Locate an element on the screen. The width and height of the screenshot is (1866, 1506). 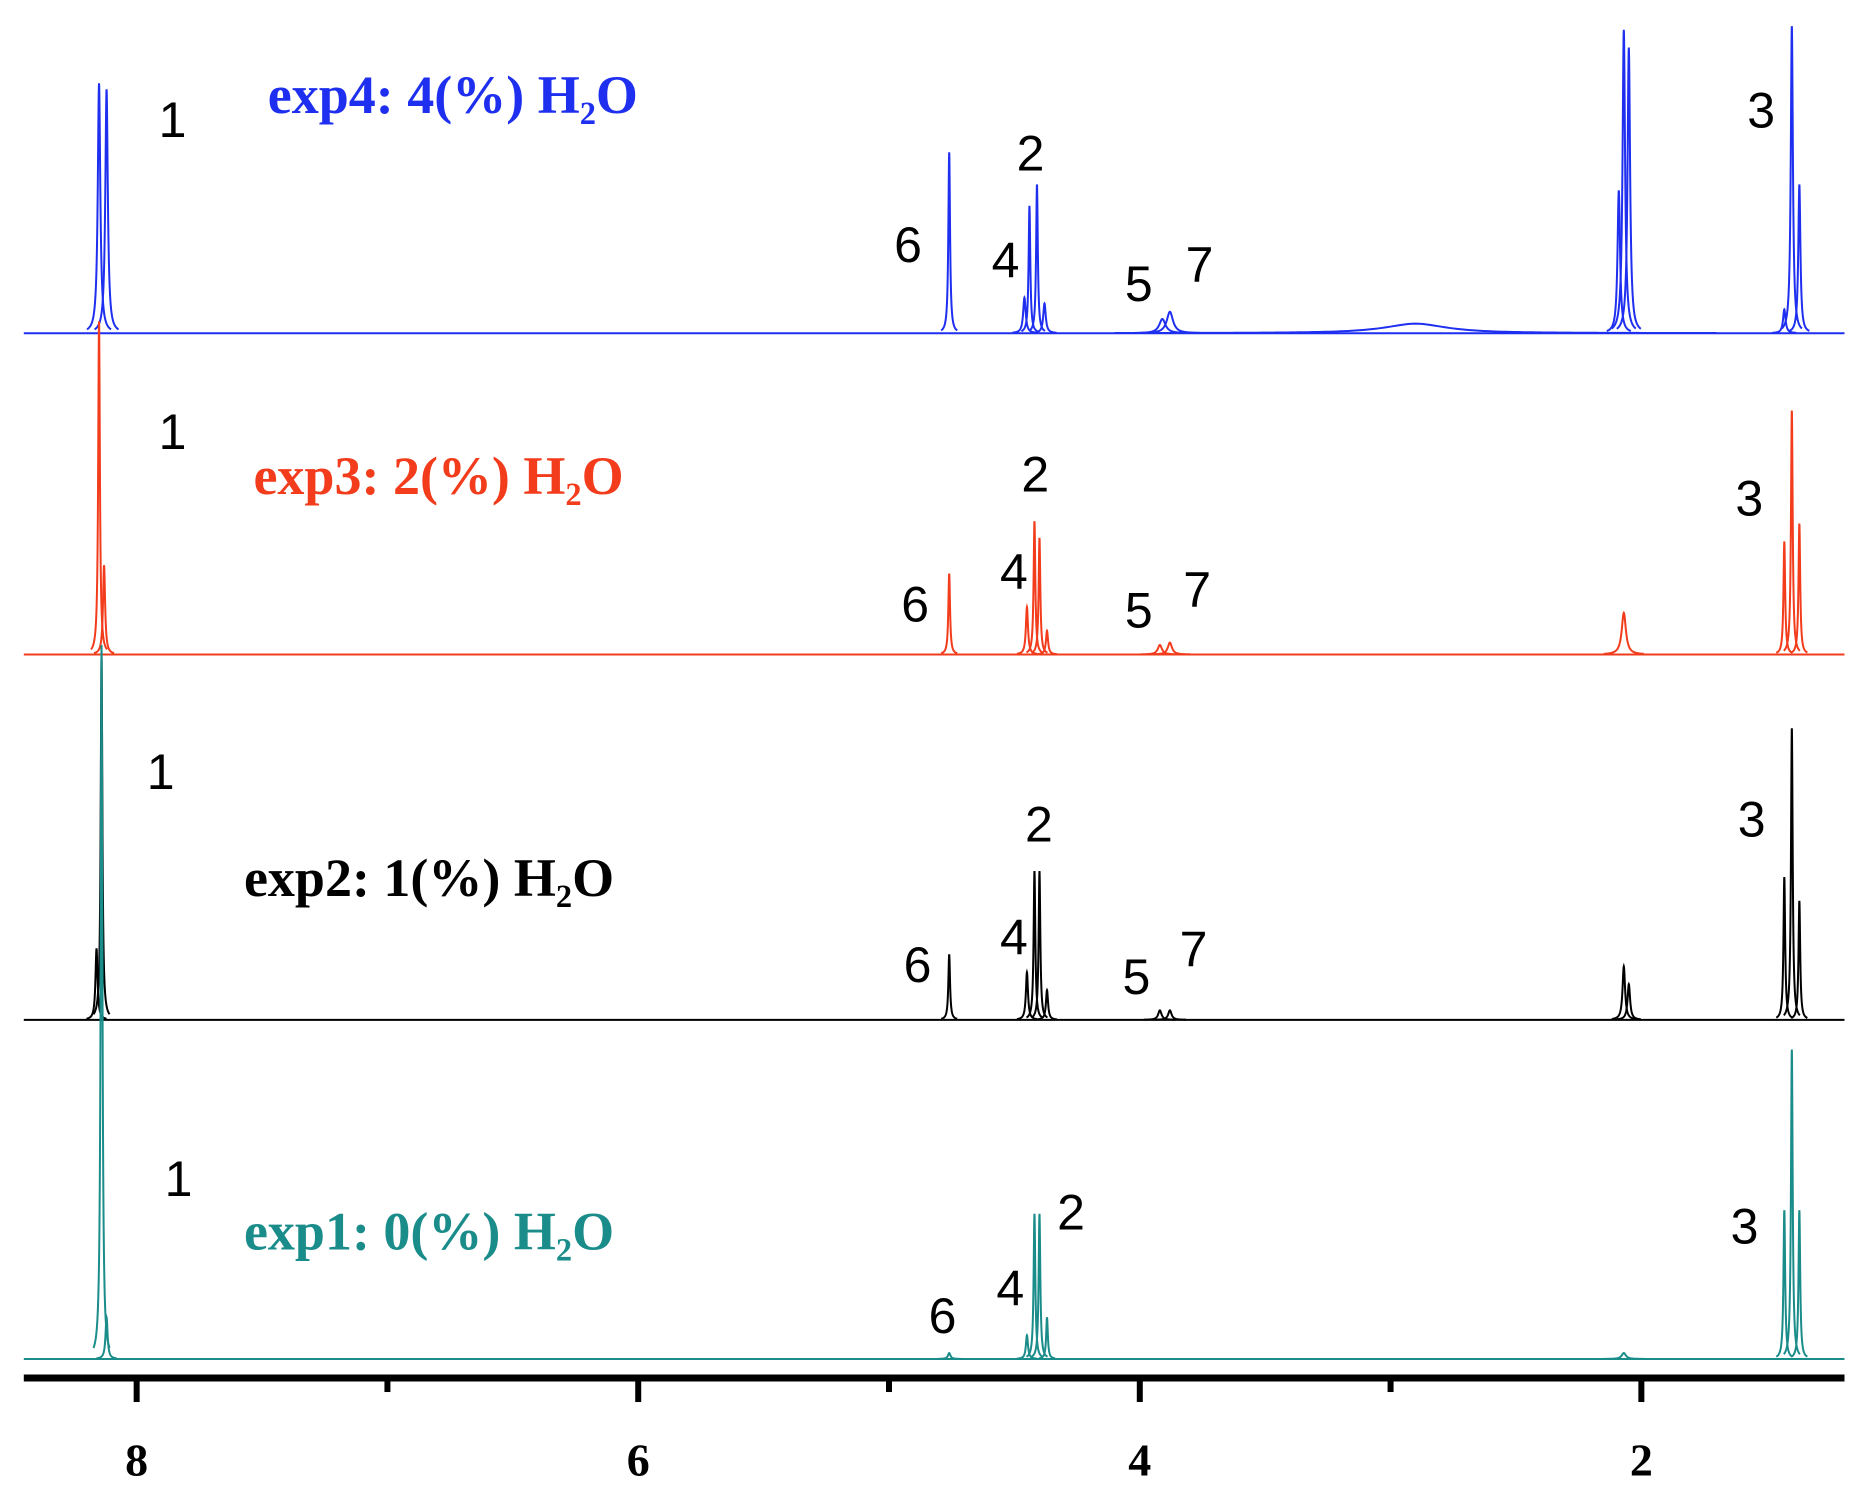
x-tick-label: 6 is located at coordinates (638, 1460).